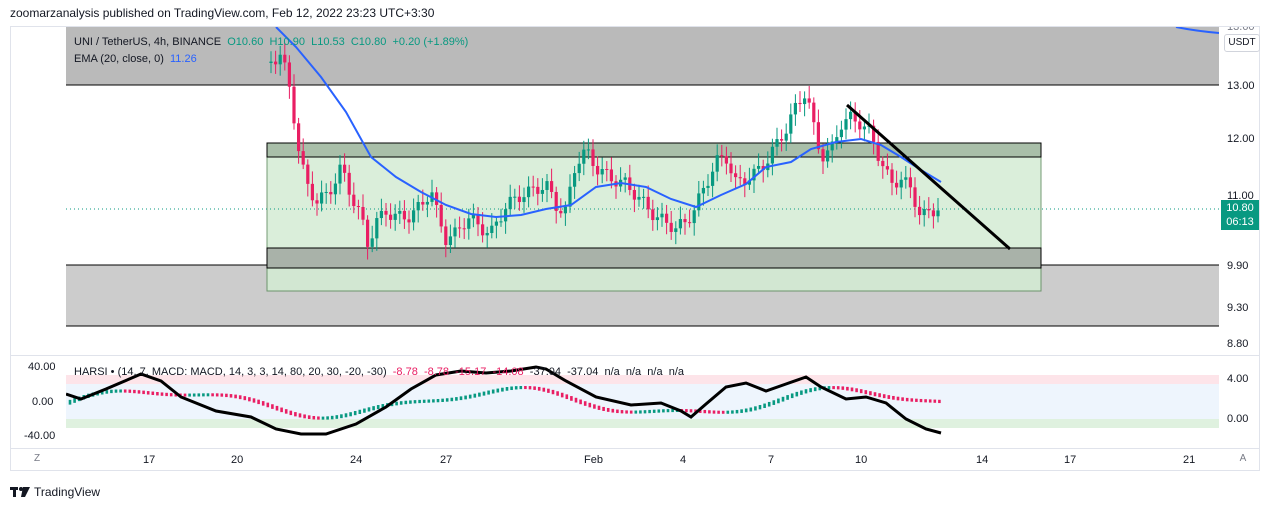  I want to click on tradingview-logo: TradingView, so click(55, 492).